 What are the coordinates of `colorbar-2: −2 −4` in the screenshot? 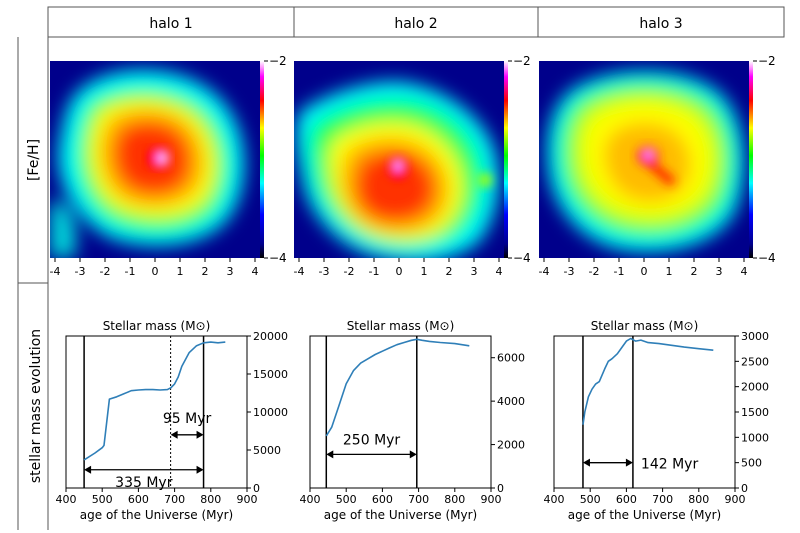 It's located at (517, 159).